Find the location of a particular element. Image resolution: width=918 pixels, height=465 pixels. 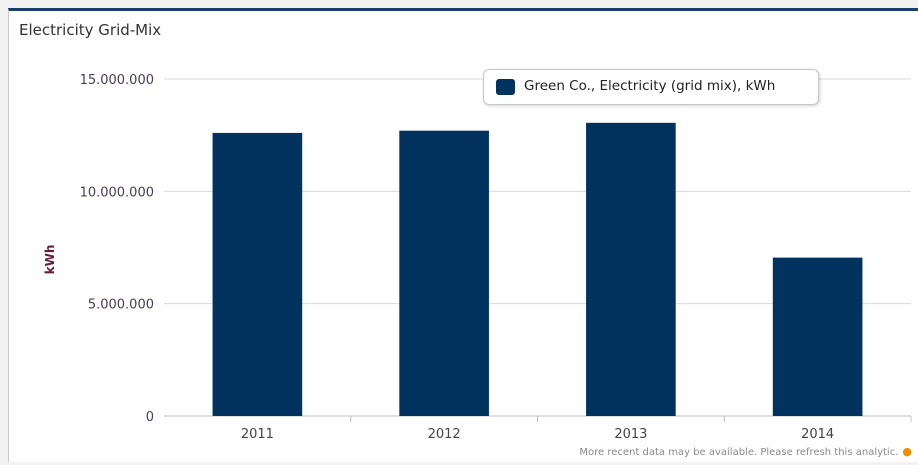

y-tick-label: 15.000.000 is located at coordinates (117, 80).